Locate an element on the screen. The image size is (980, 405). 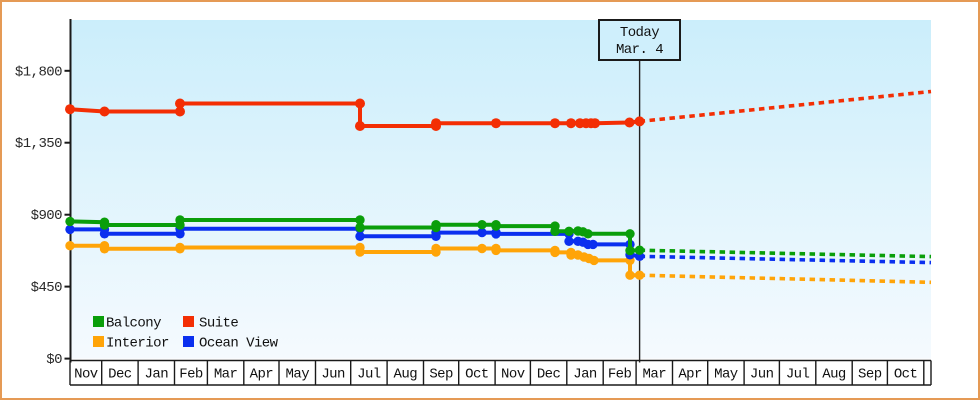
svg-text: Balcony is located at coordinates (133, 324).